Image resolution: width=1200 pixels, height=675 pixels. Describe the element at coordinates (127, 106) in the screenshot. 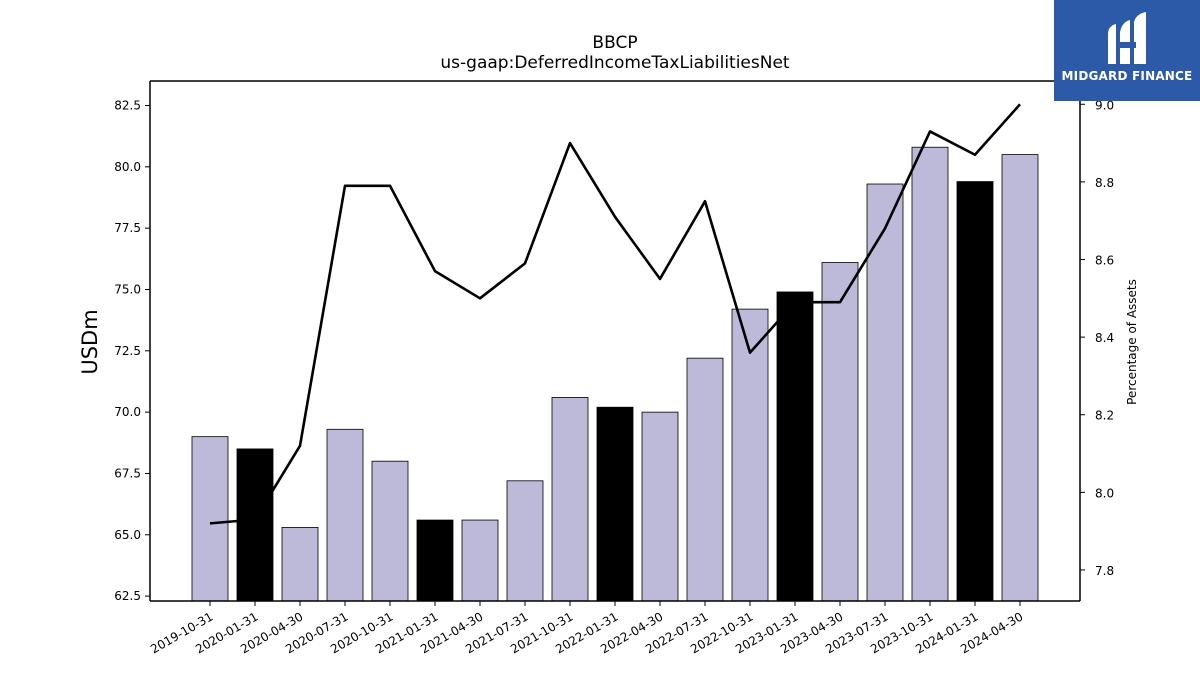

I see `left-tick-label: 82.5` at that location.